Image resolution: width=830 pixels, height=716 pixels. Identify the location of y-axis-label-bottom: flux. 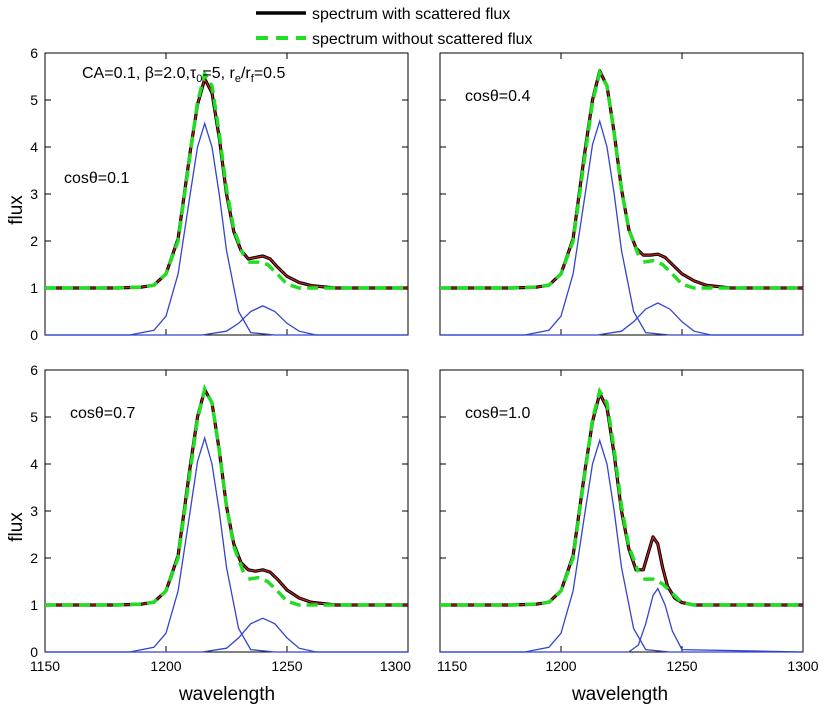
(16, 527).